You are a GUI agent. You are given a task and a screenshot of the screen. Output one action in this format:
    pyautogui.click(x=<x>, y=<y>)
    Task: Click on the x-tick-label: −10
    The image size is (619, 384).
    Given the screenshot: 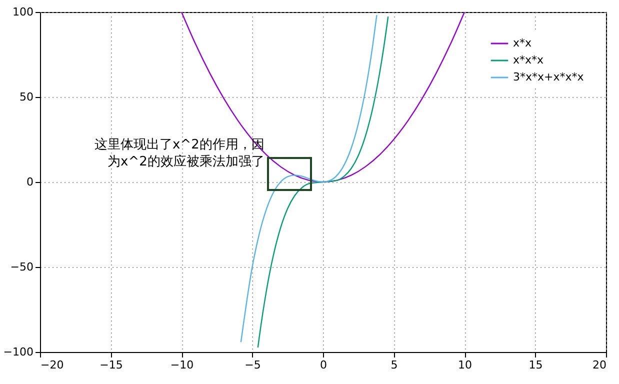 What is the action you would take?
    pyautogui.click(x=182, y=365)
    